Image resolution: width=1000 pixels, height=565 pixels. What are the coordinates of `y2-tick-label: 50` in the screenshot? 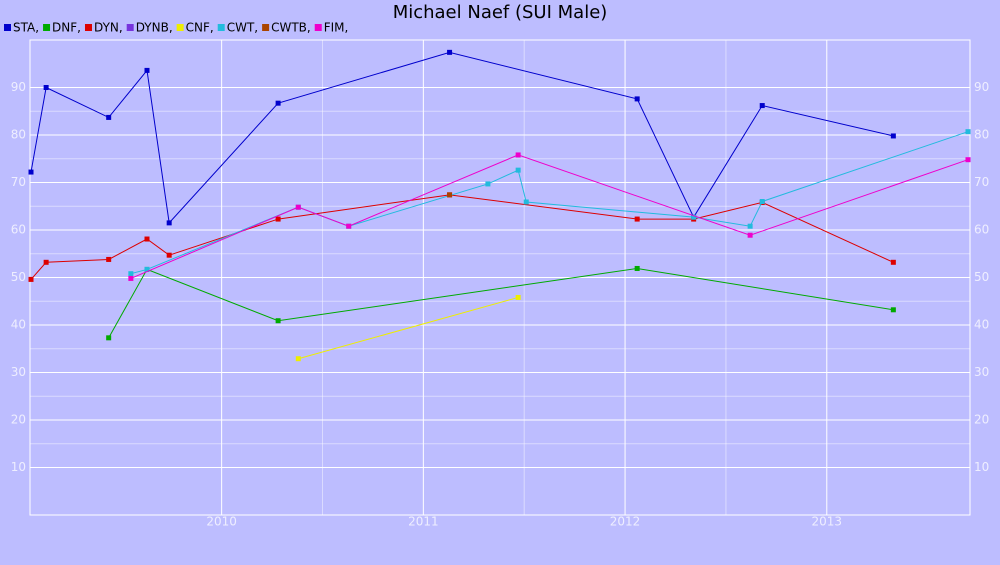 It's located at (981, 277).